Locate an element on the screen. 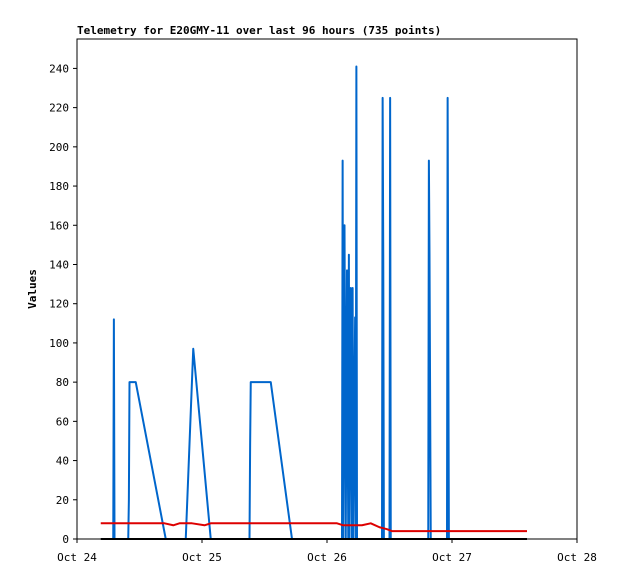 The height and width of the screenshot is (579, 618). y-tick-label: 40 is located at coordinates (62, 461).